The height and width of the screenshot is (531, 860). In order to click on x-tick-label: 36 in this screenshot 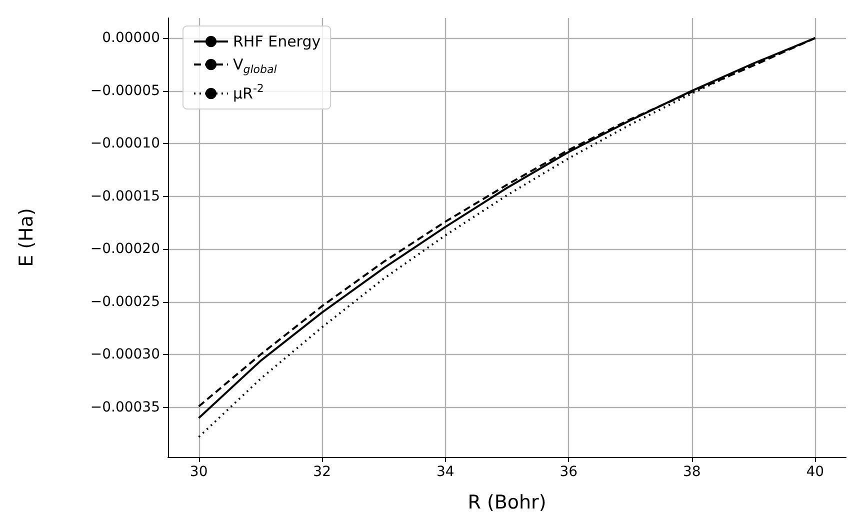, I will do `click(569, 472)`.